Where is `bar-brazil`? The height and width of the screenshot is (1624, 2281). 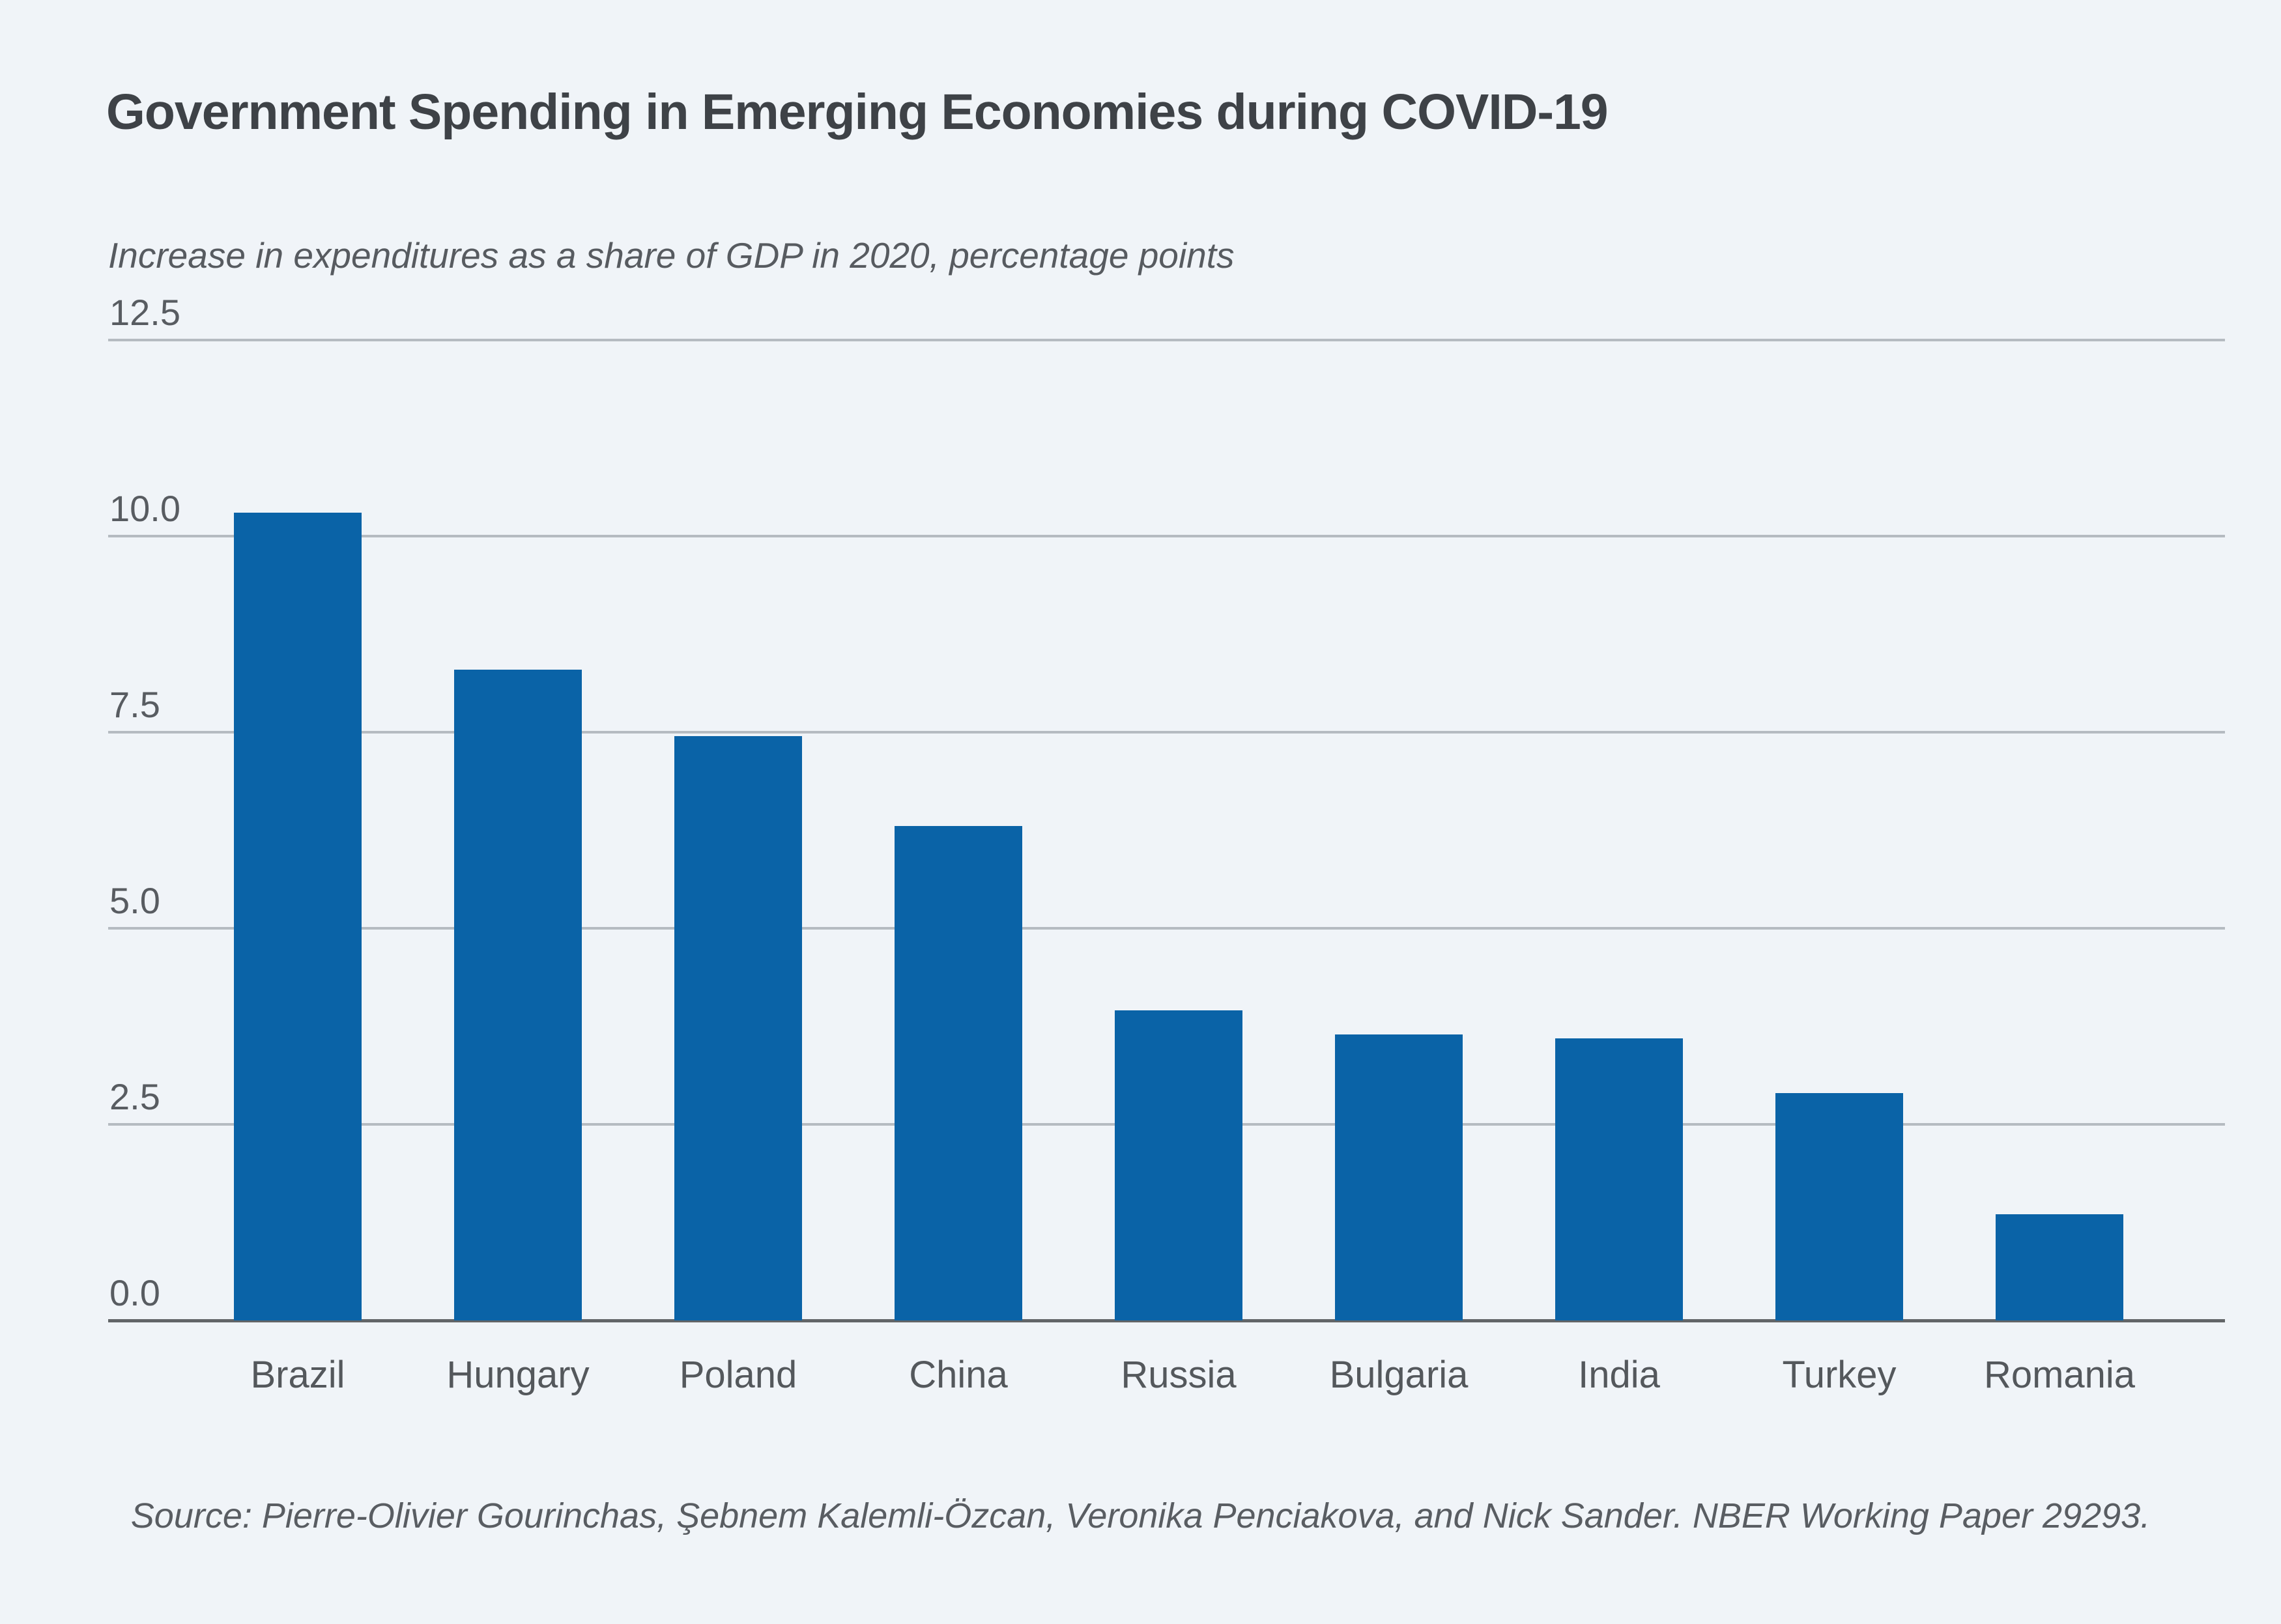
bar-brazil is located at coordinates (298, 916).